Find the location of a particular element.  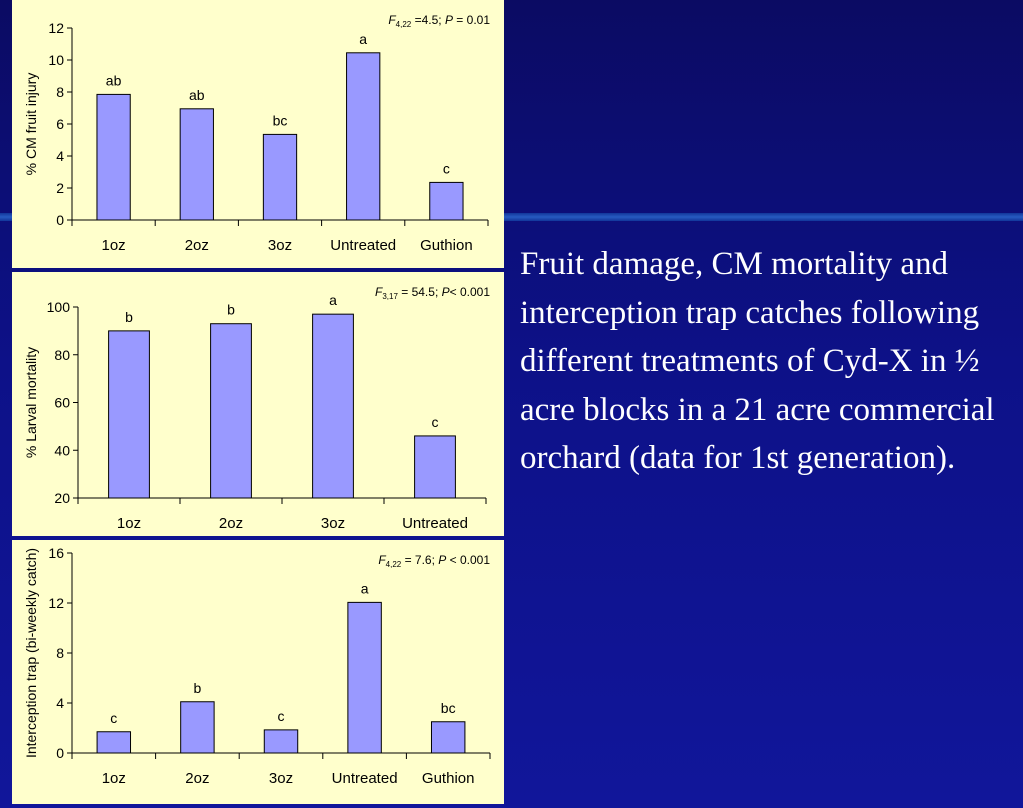

y-tick-label: 40 is located at coordinates (62, 450).